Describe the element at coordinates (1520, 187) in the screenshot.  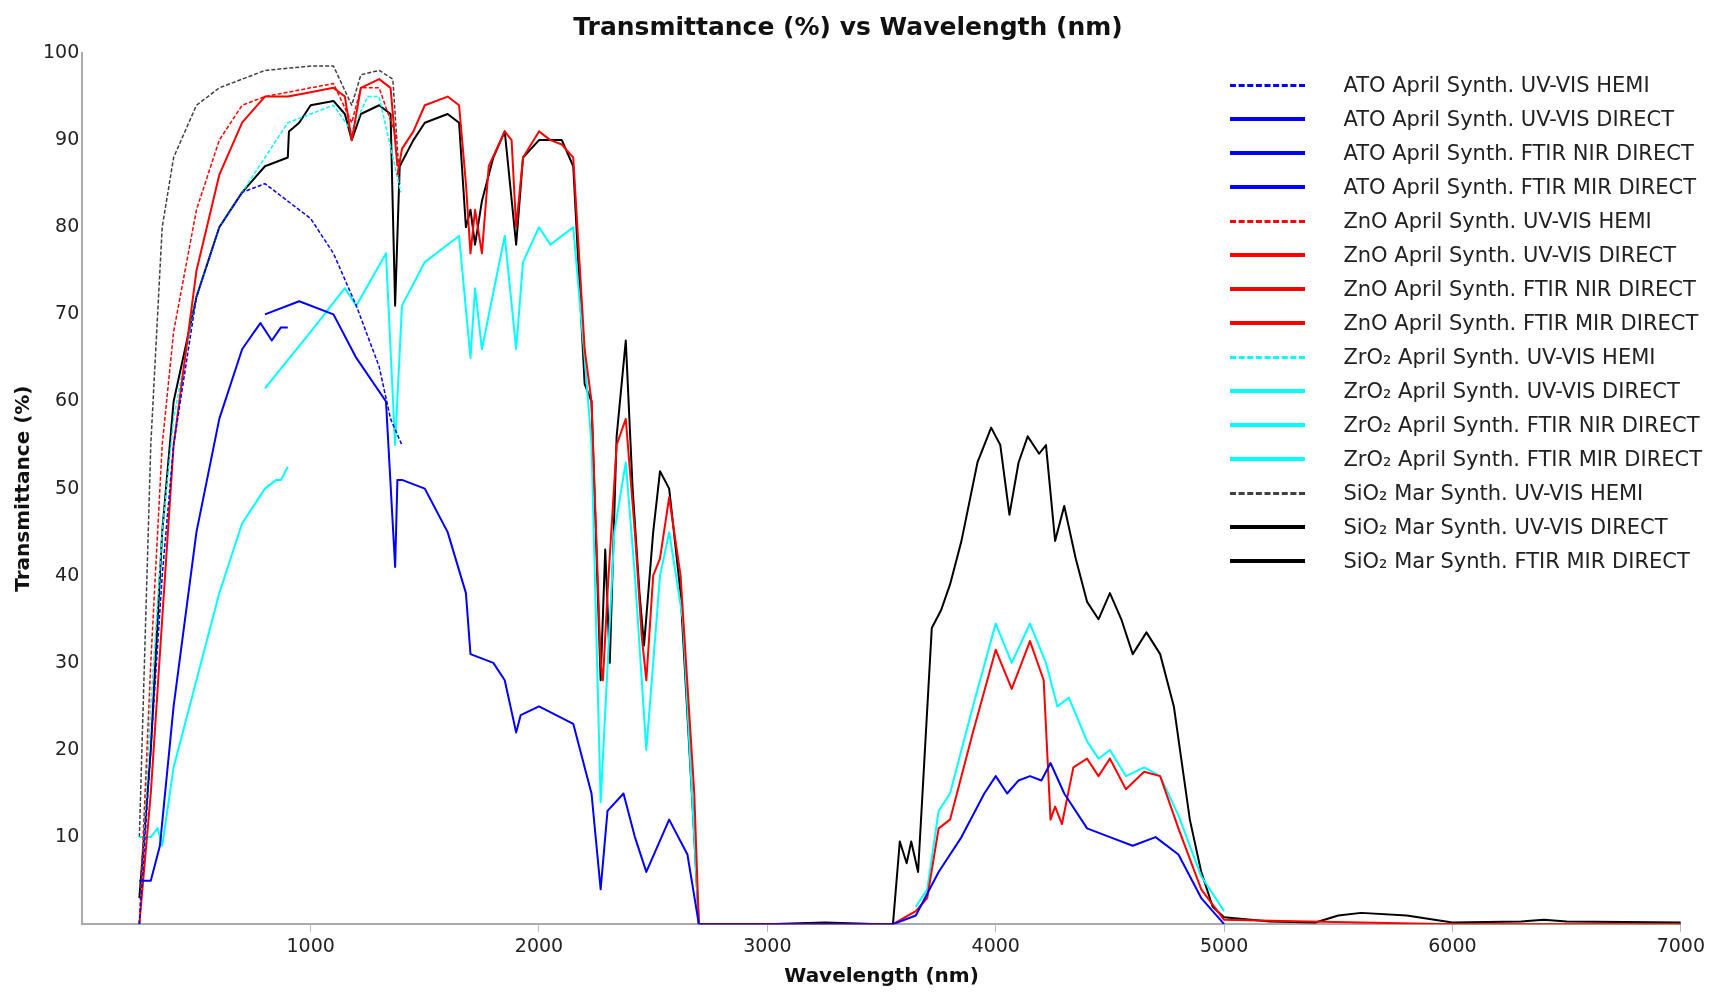
I see `legend-label: ATO April Synth. FTIR MIR DIRECT` at that location.